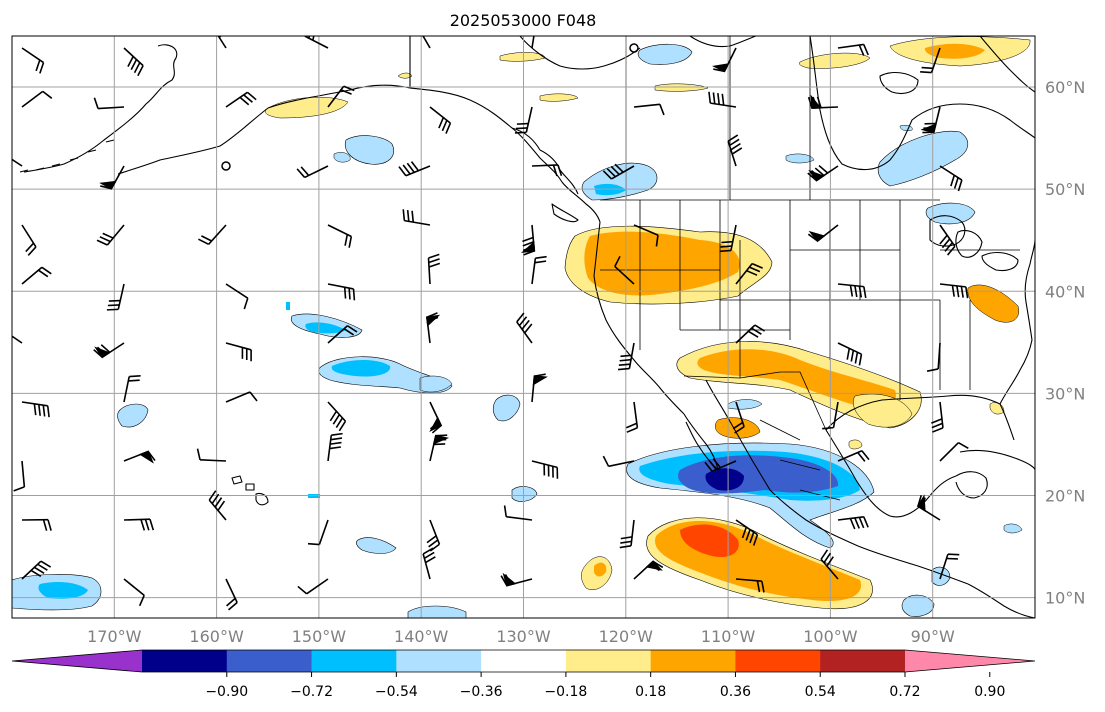 This screenshot has width=1105, height=712. I want to click on negative-region-pacific-15n, so click(376, 545).